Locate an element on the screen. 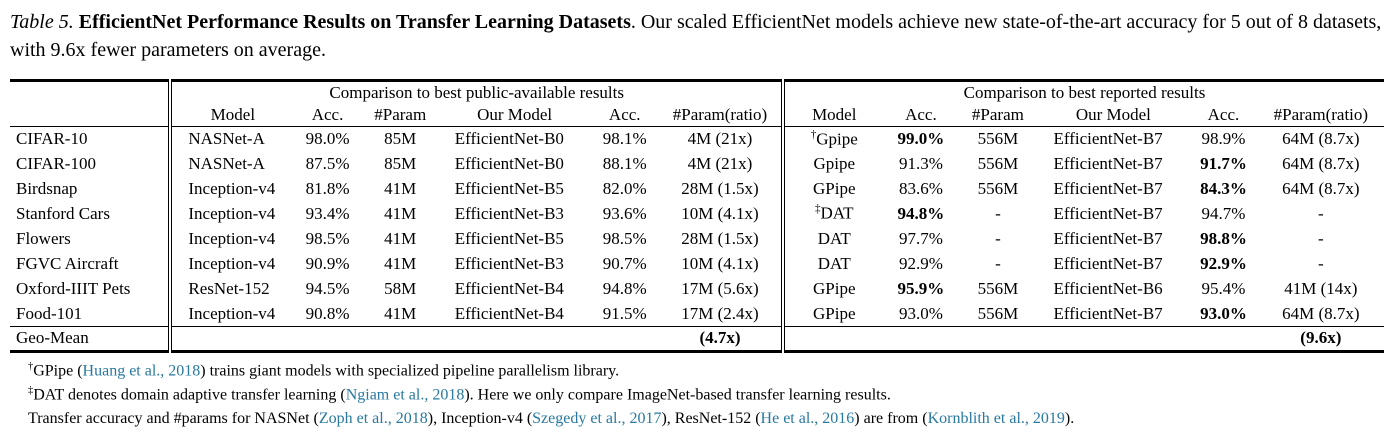  table-cell: 41M (14x) is located at coordinates (1321, 288).